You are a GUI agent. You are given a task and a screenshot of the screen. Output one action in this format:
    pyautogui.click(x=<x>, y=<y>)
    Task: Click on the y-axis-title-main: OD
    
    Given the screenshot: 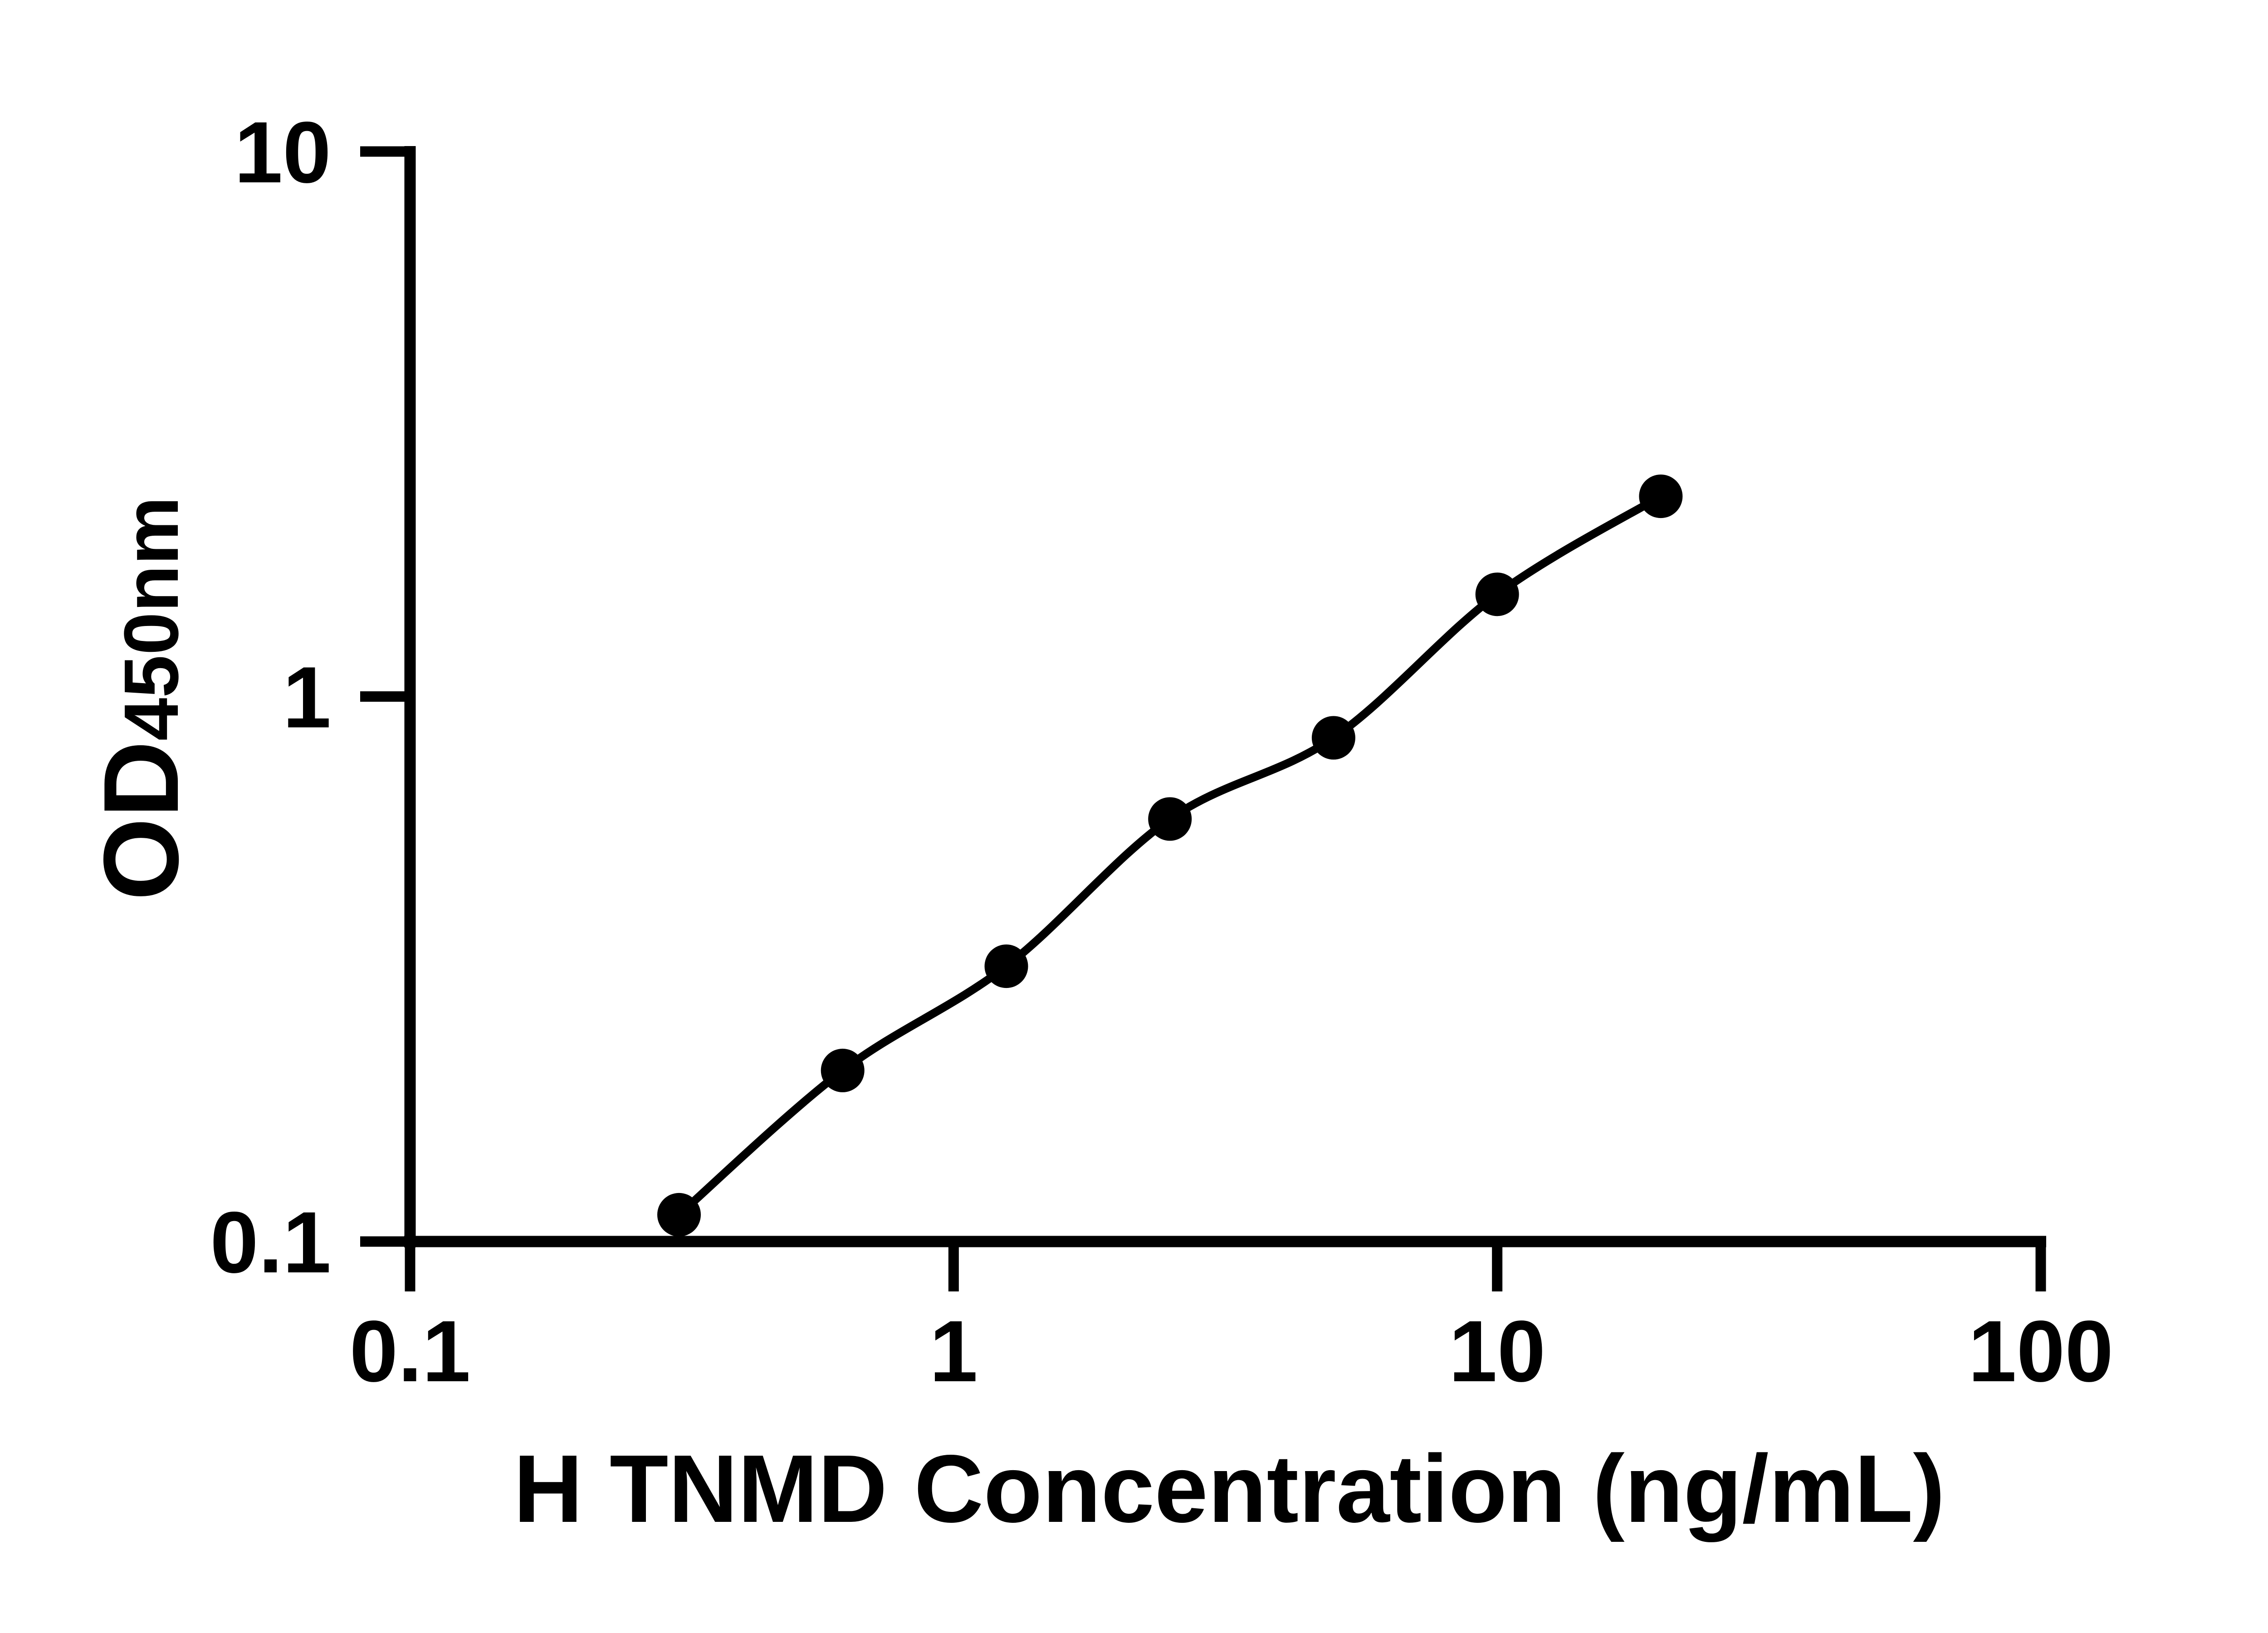 What is the action you would take?
    pyautogui.click(x=140, y=821)
    